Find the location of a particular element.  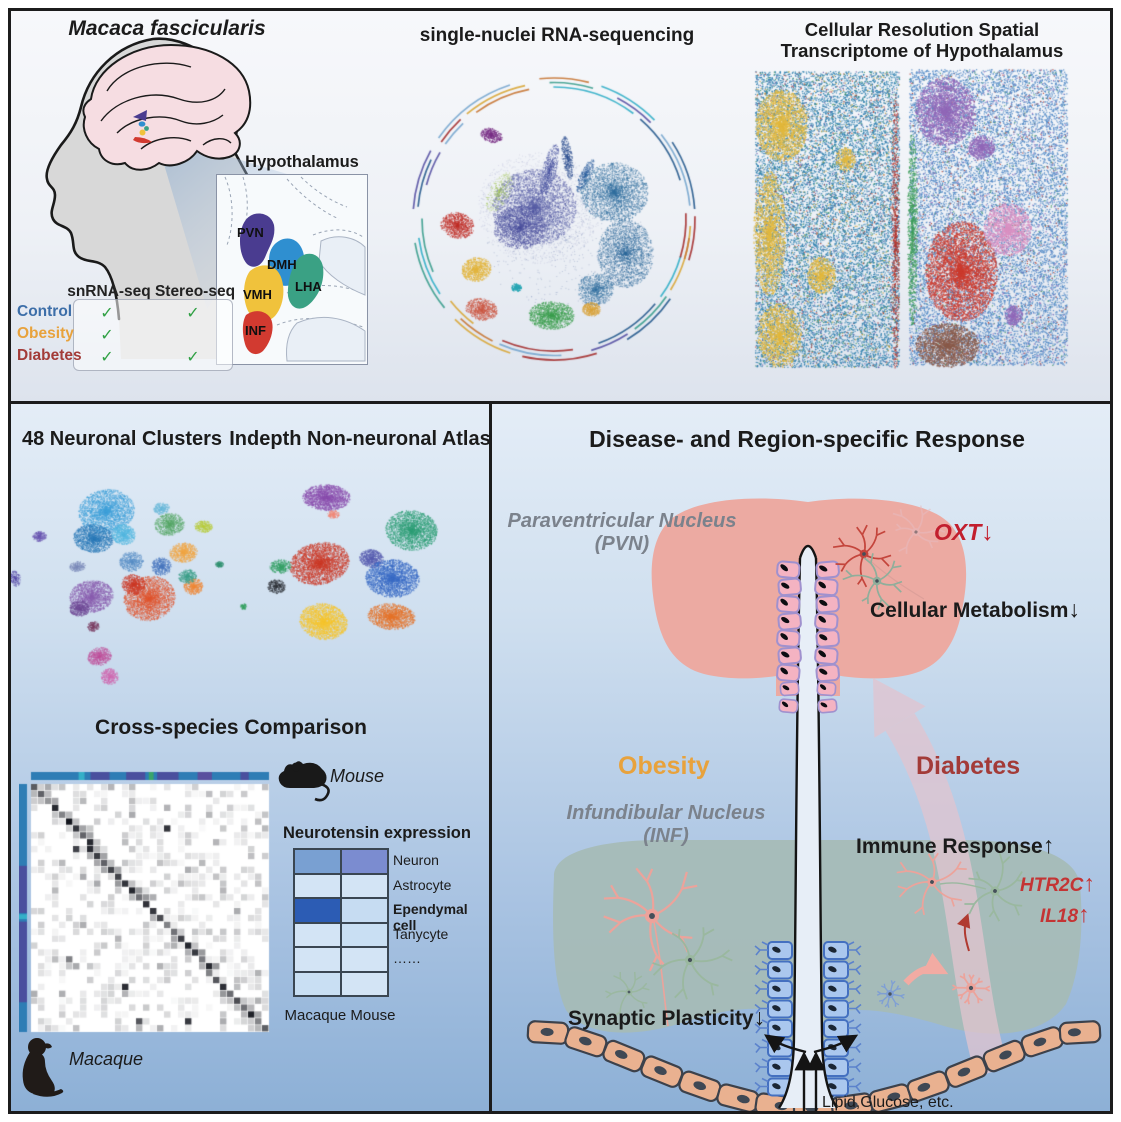

up-arrow-icon: ↑ is located at coordinates (1089, 883).